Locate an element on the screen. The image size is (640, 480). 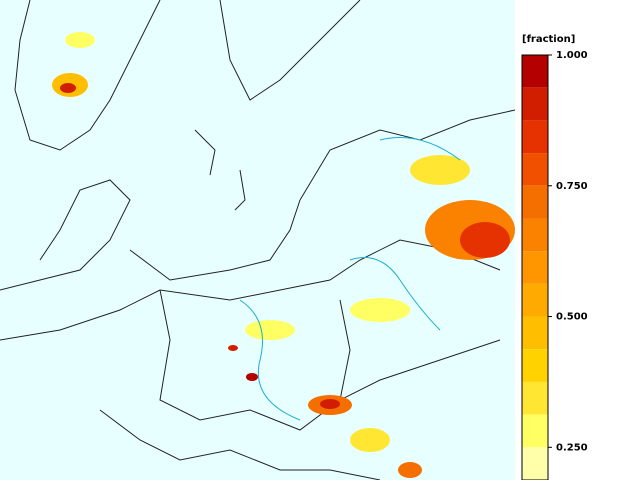
colorbar-tick-label: 0.500 is located at coordinates (572, 317).